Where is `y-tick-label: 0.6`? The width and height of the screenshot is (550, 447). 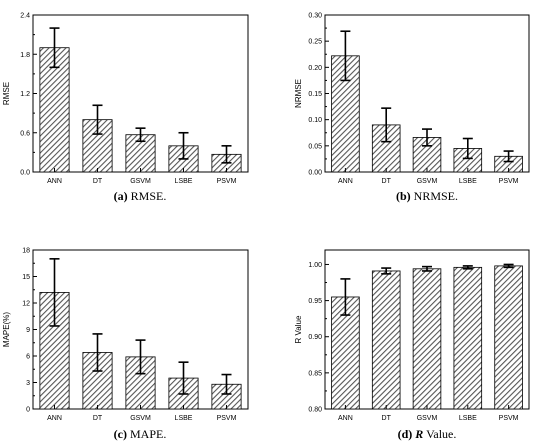 y-tick-label: 0.6 is located at coordinates (25, 133).